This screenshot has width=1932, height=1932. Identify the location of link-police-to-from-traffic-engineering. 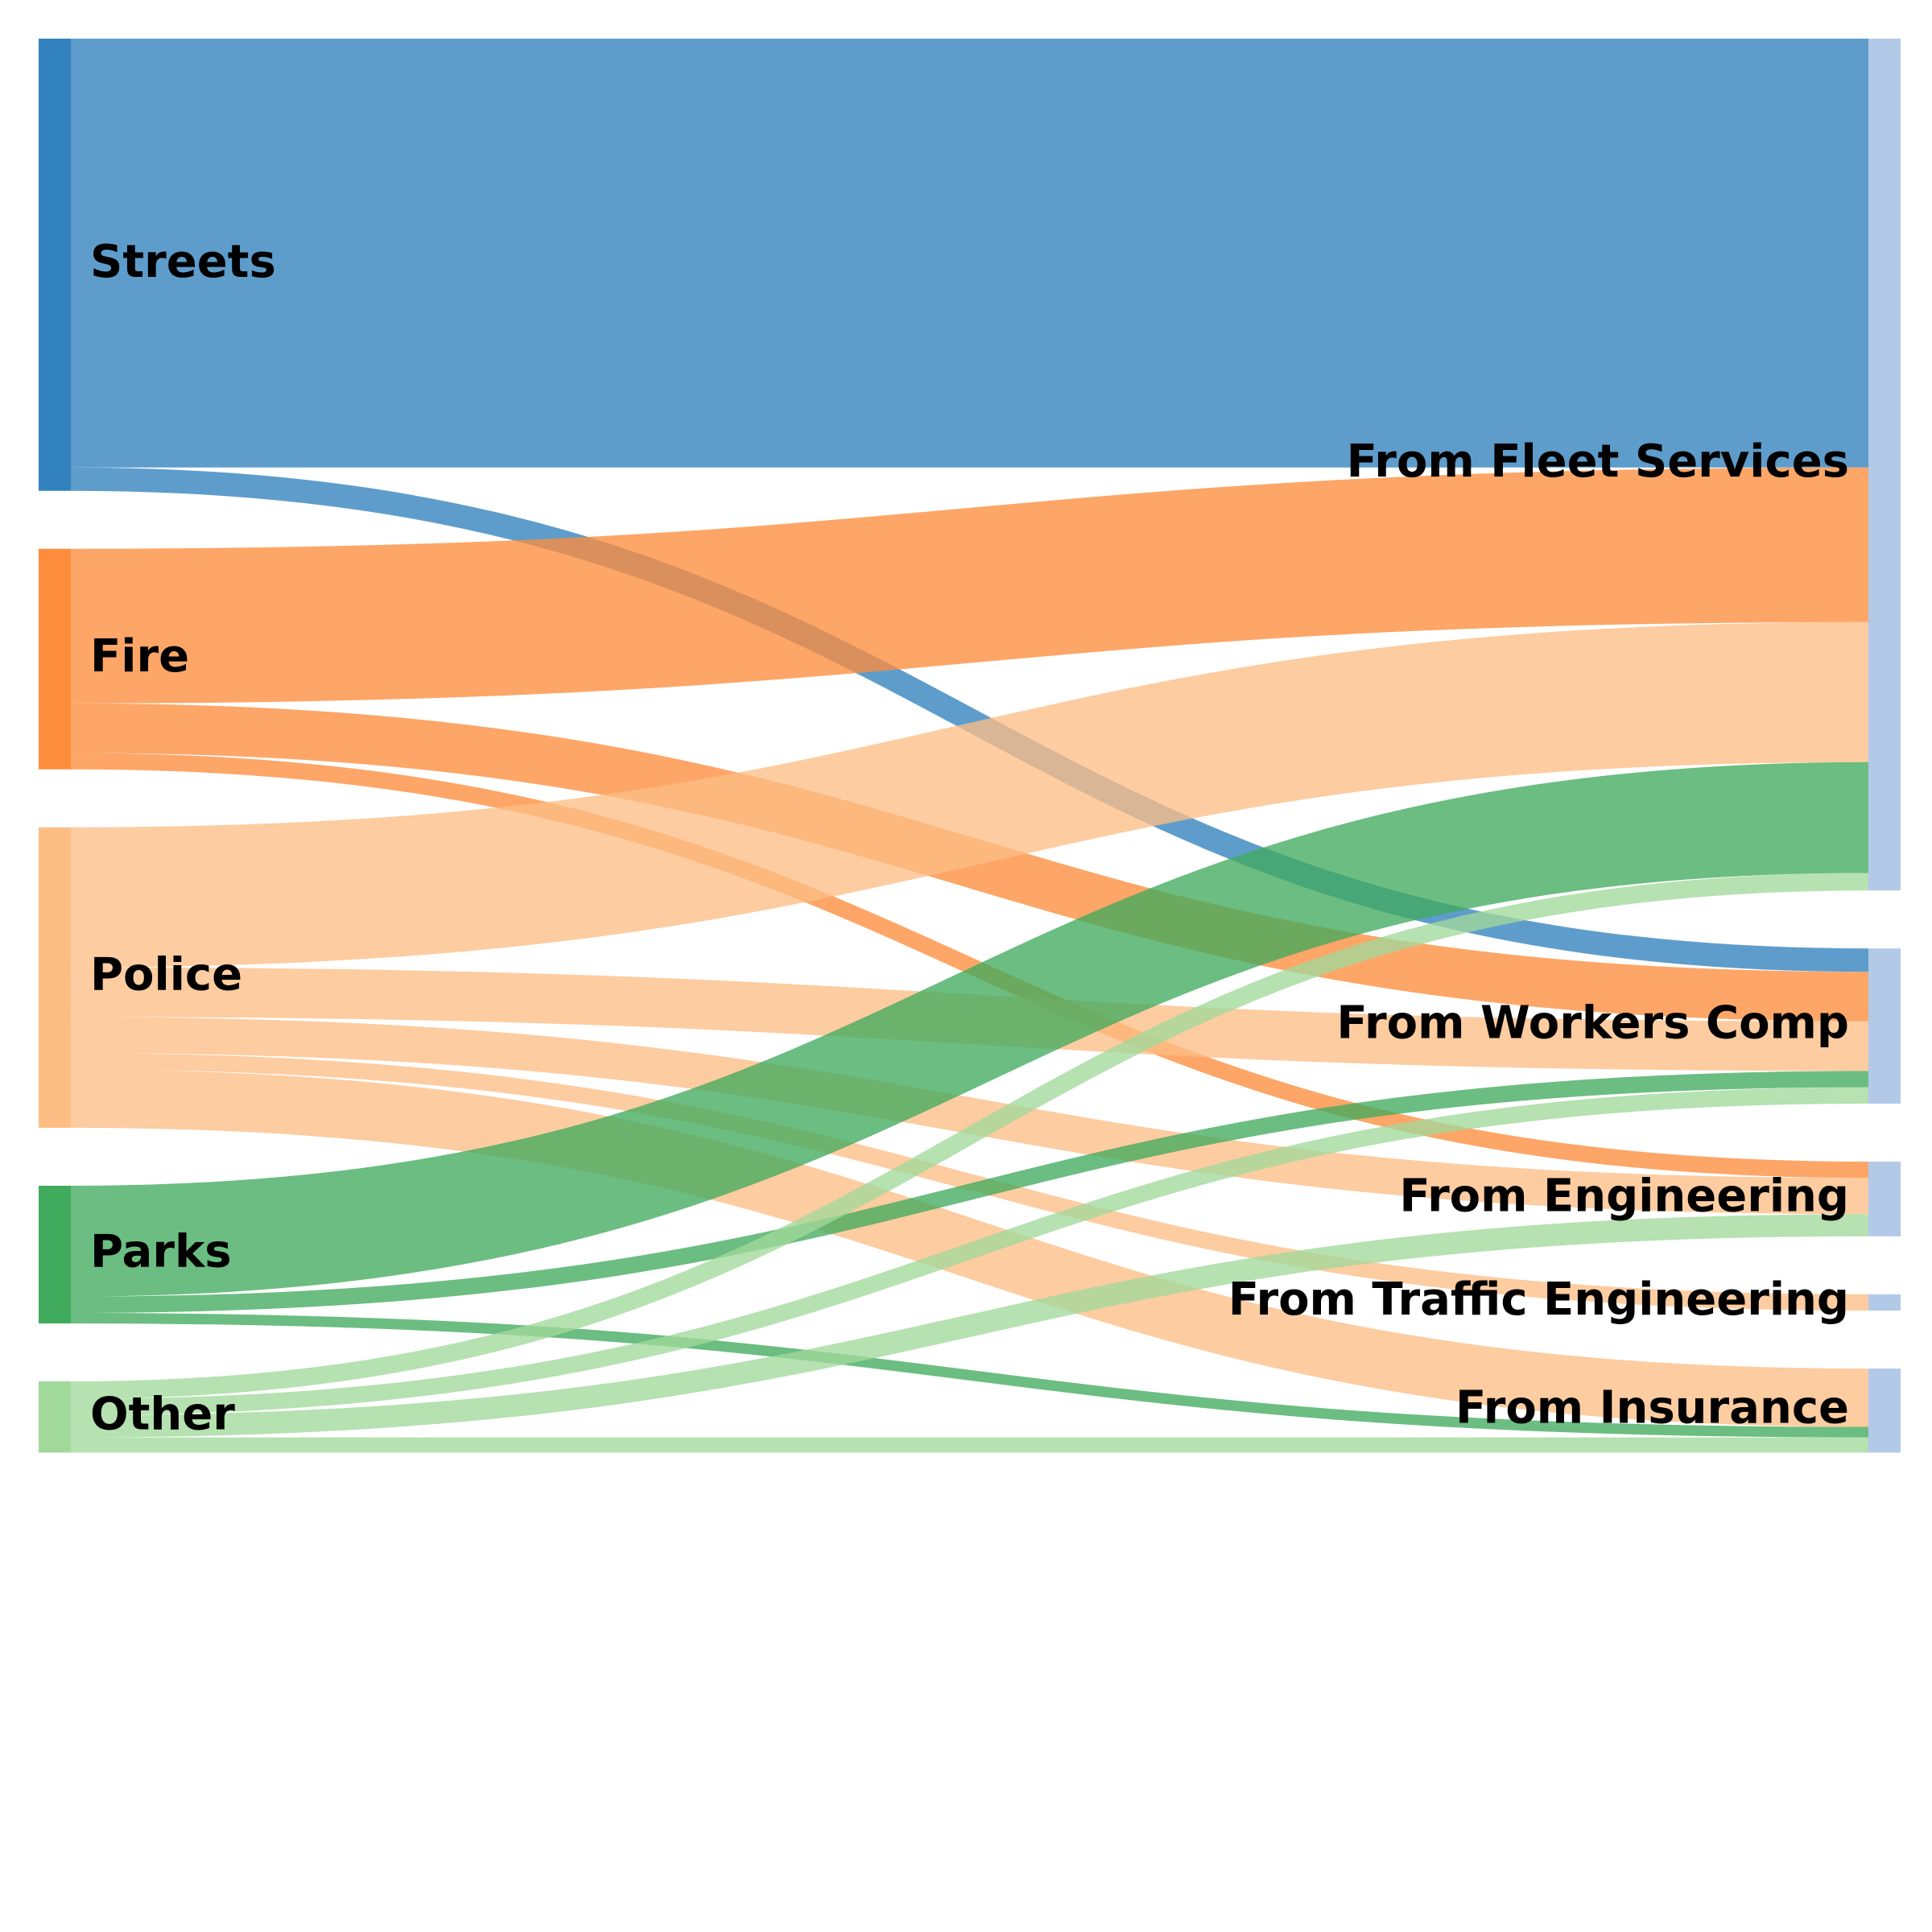
(969, 1182).